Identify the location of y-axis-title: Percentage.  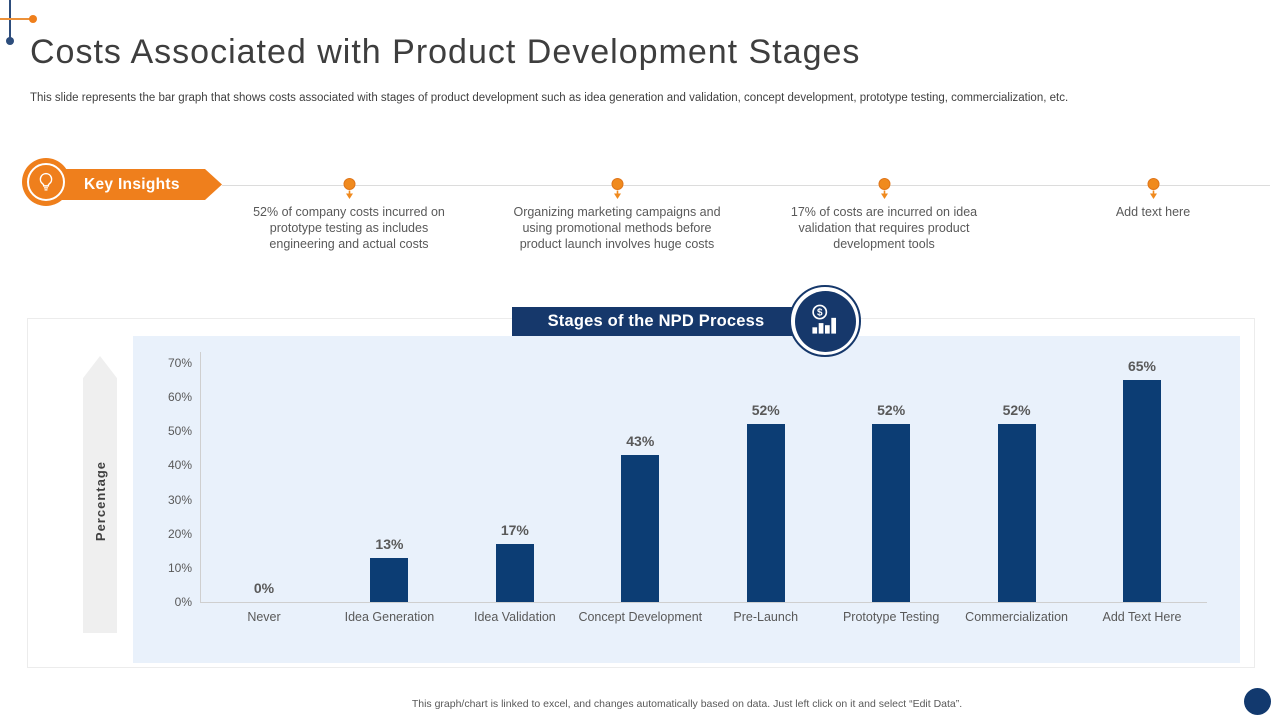
(100, 501).